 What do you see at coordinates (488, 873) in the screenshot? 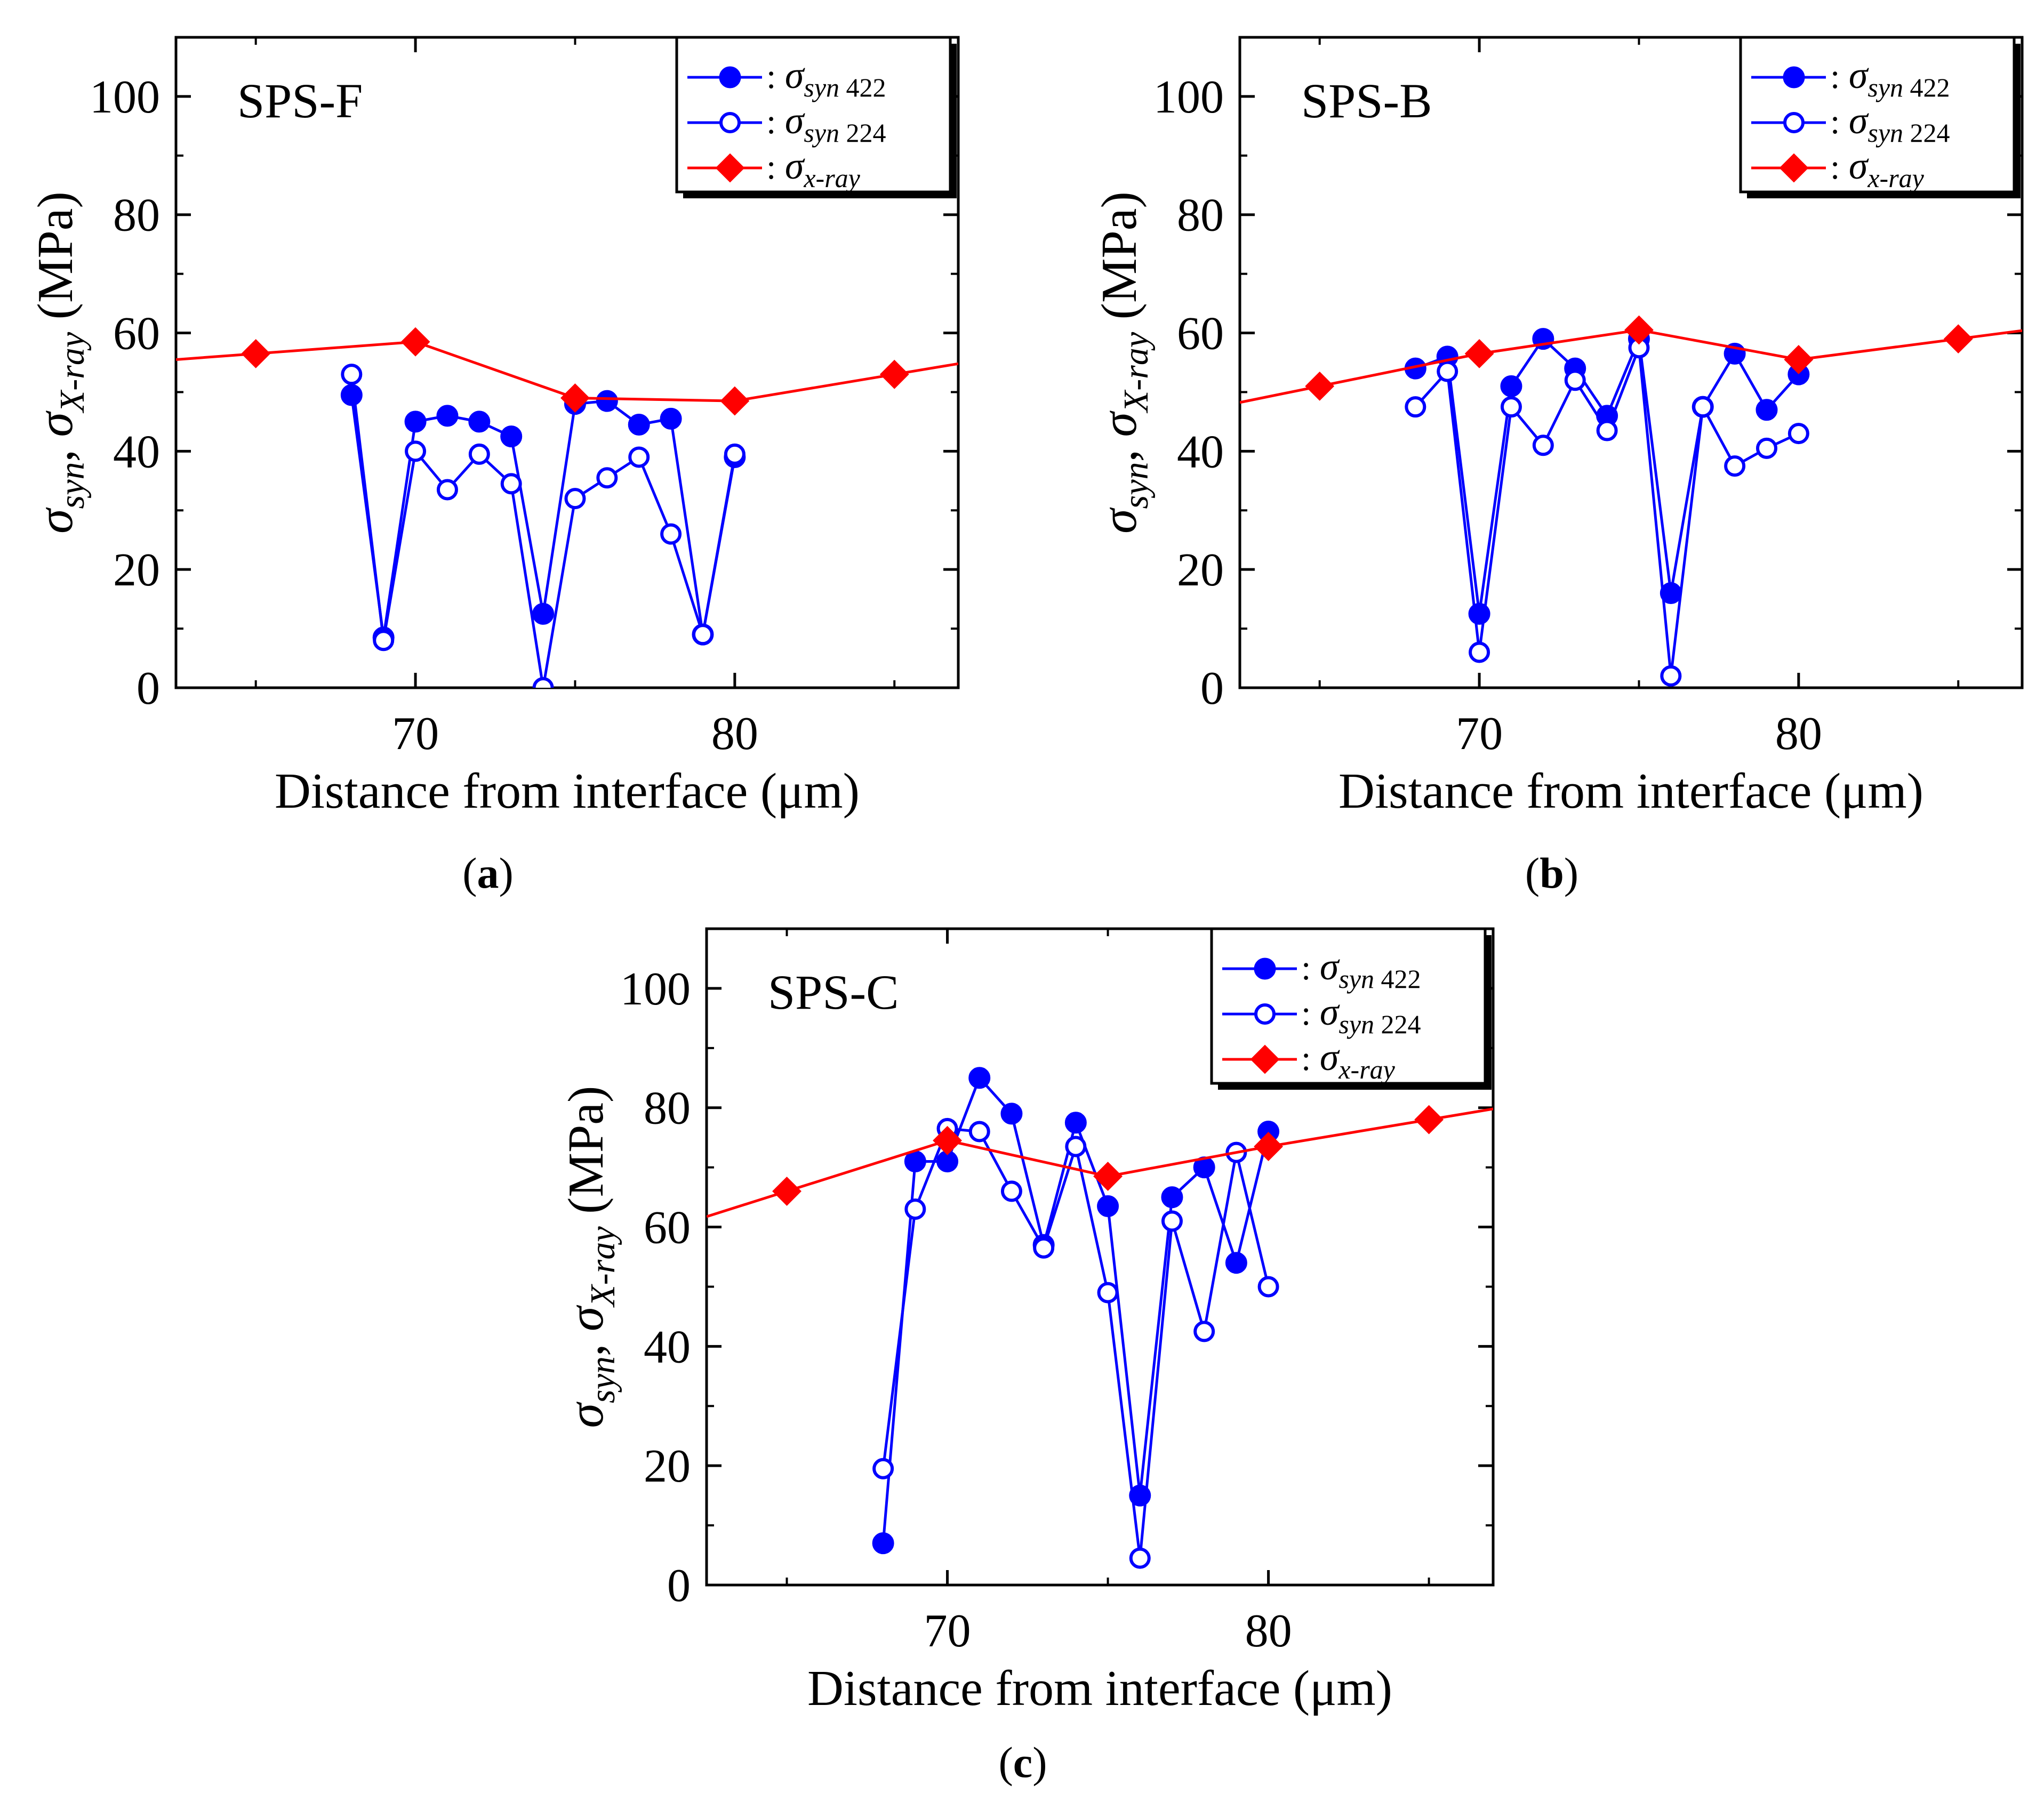
I see `panel-label: (a)` at bounding box center [488, 873].